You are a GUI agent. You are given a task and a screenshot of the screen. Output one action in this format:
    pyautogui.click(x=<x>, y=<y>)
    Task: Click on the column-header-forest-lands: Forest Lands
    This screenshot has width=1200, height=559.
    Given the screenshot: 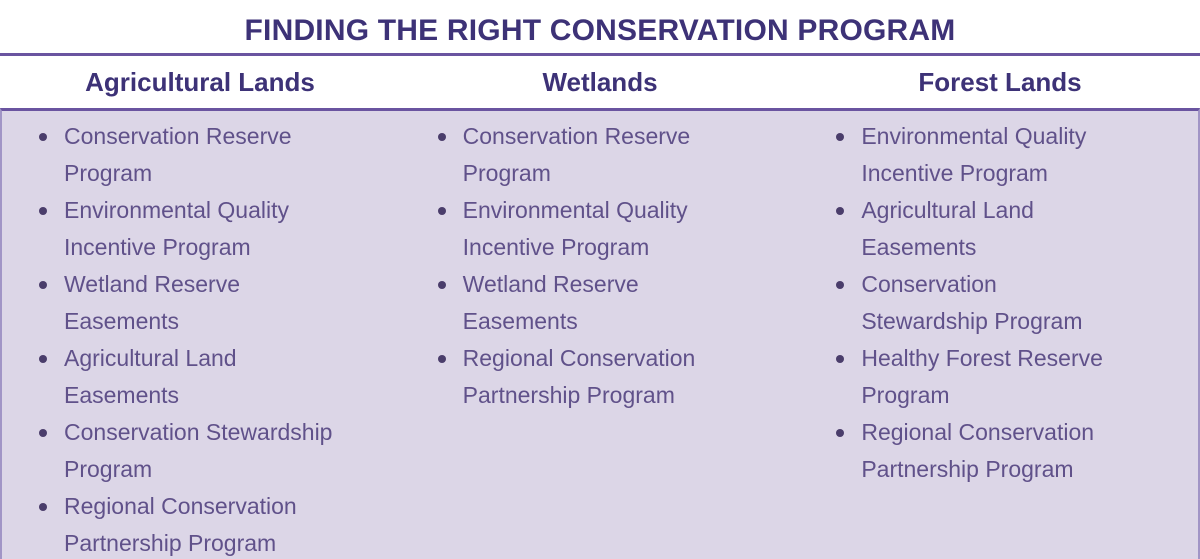 What is the action you would take?
    pyautogui.click(x=1000, y=81)
    